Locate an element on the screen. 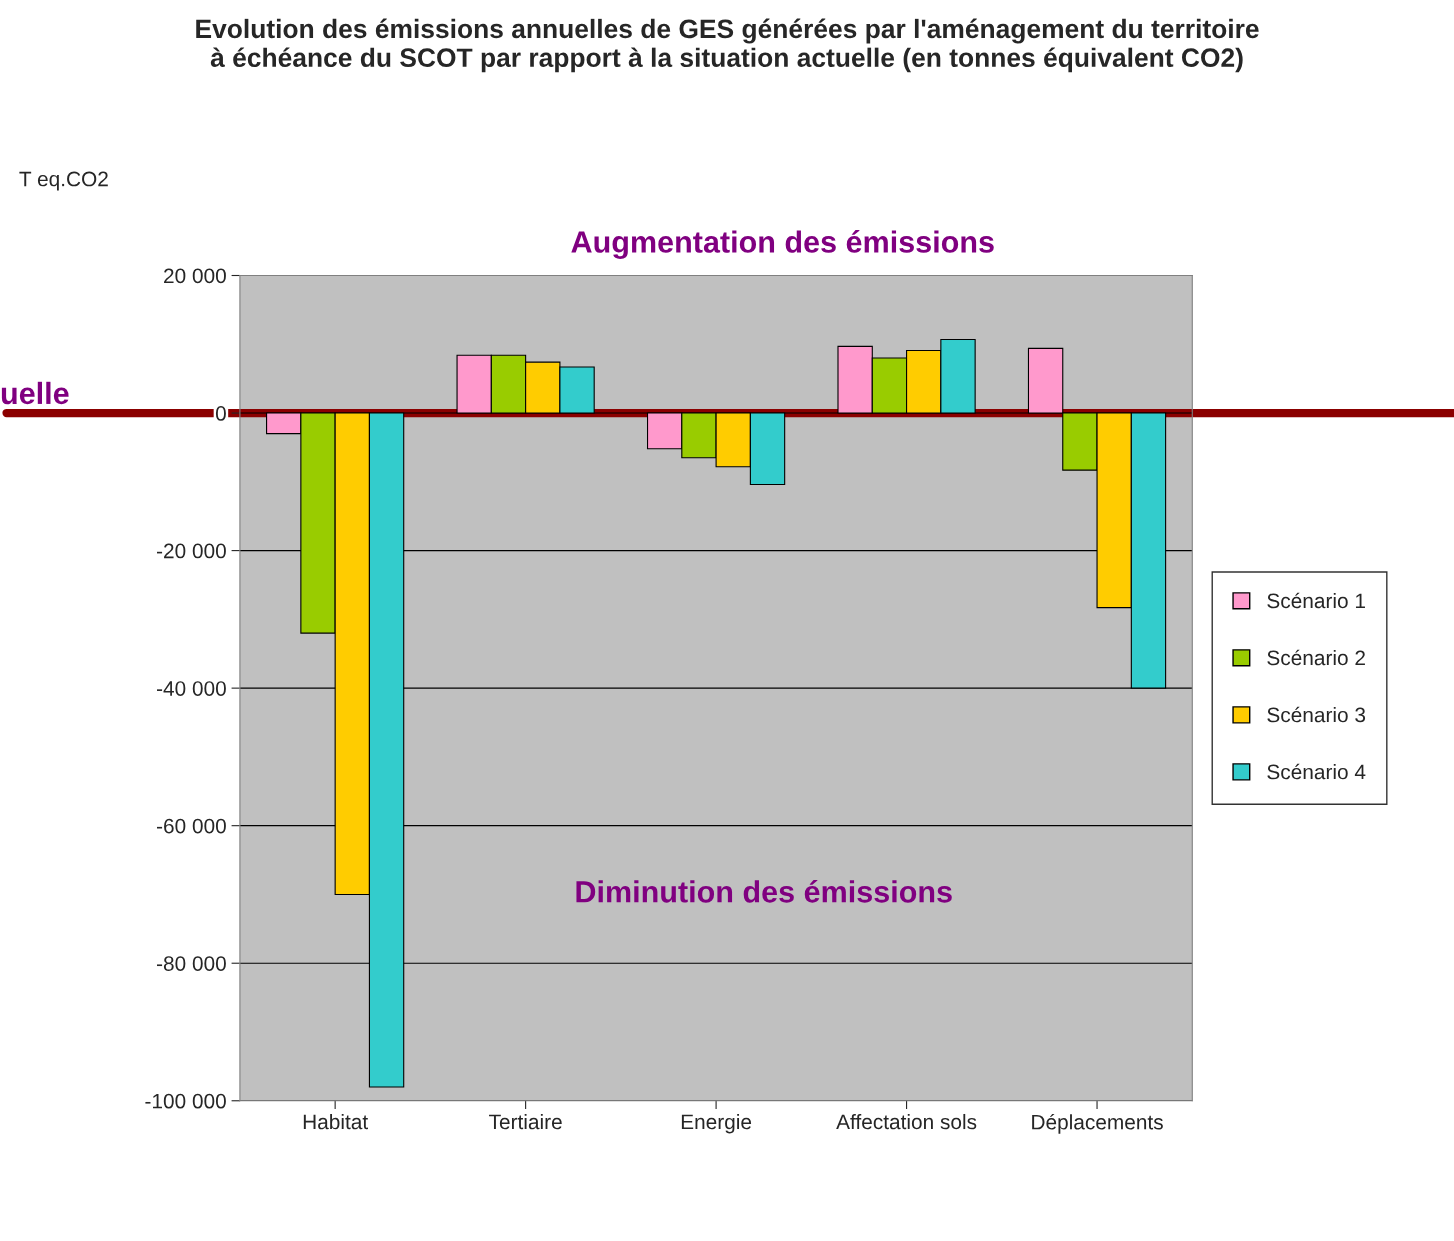 The image size is (1454, 1241). legend-label: Scénario 3 is located at coordinates (1316, 714).